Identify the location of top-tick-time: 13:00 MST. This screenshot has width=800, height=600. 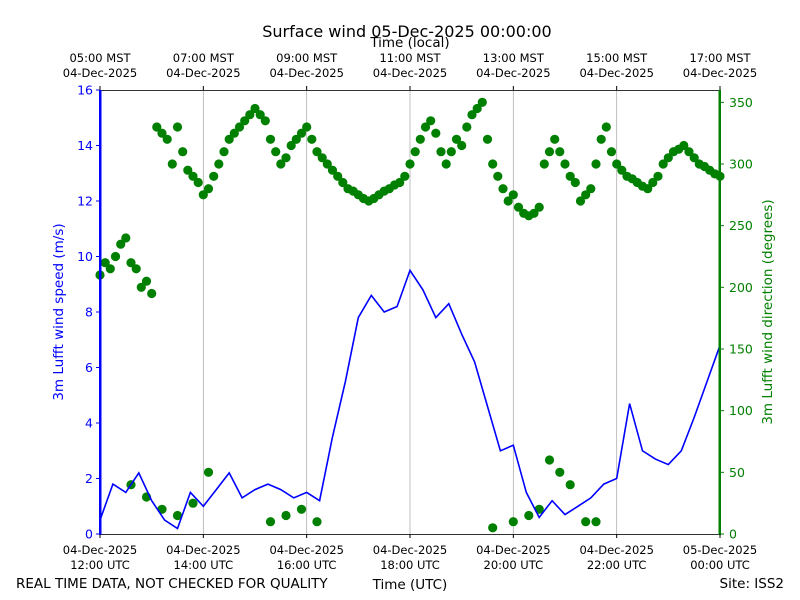
(514, 58).